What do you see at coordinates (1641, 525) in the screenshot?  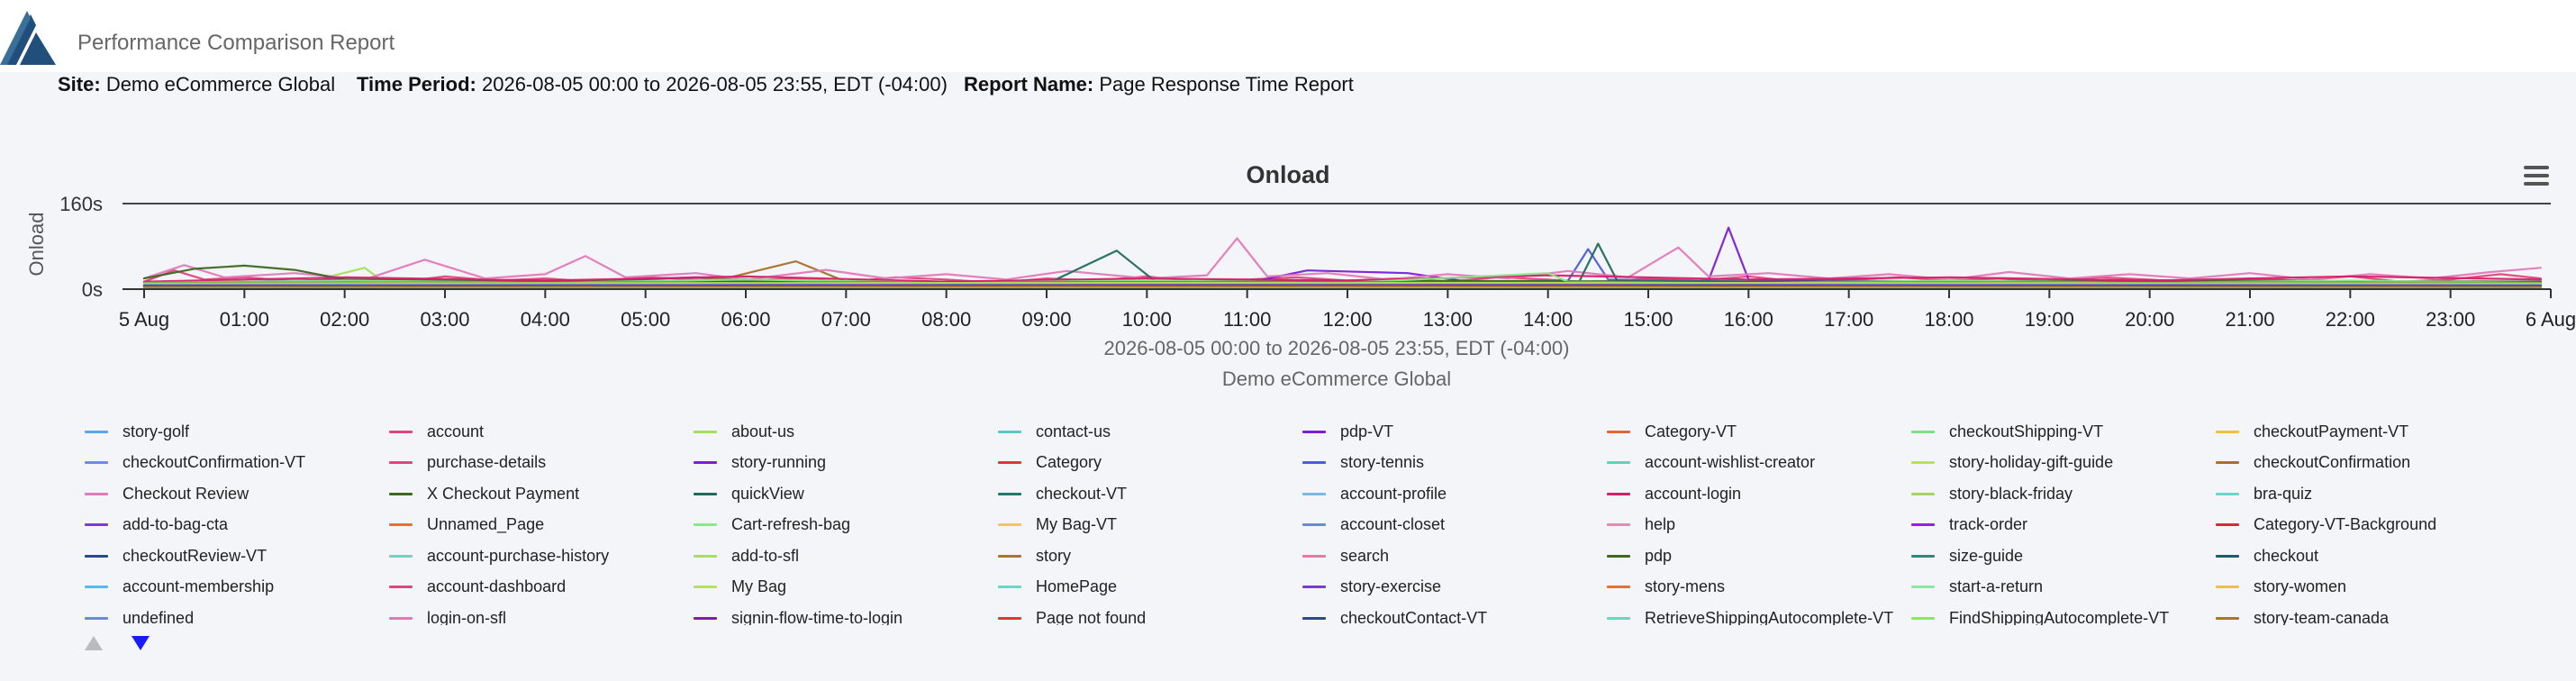 I see `legend-item: help` at bounding box center [1641, 525].